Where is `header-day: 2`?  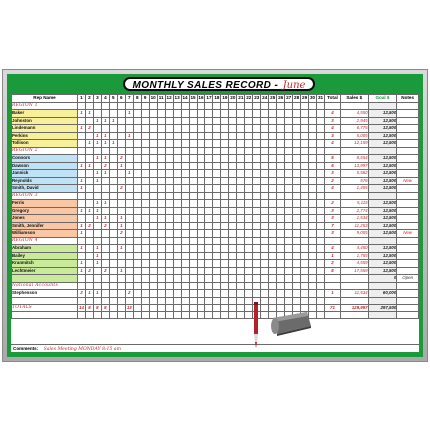 header-day: 2 is located at coordinates (89, 98).